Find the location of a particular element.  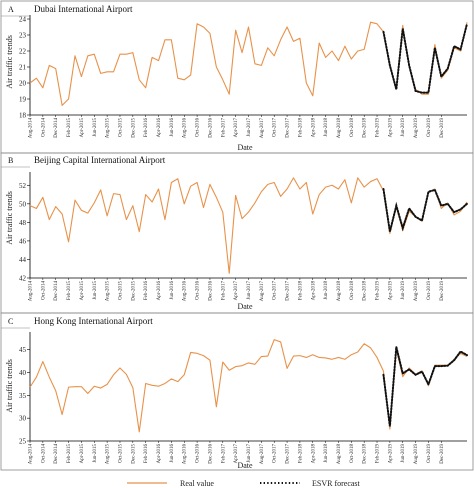

panel-letter: A is located at coordinates (11, 9).